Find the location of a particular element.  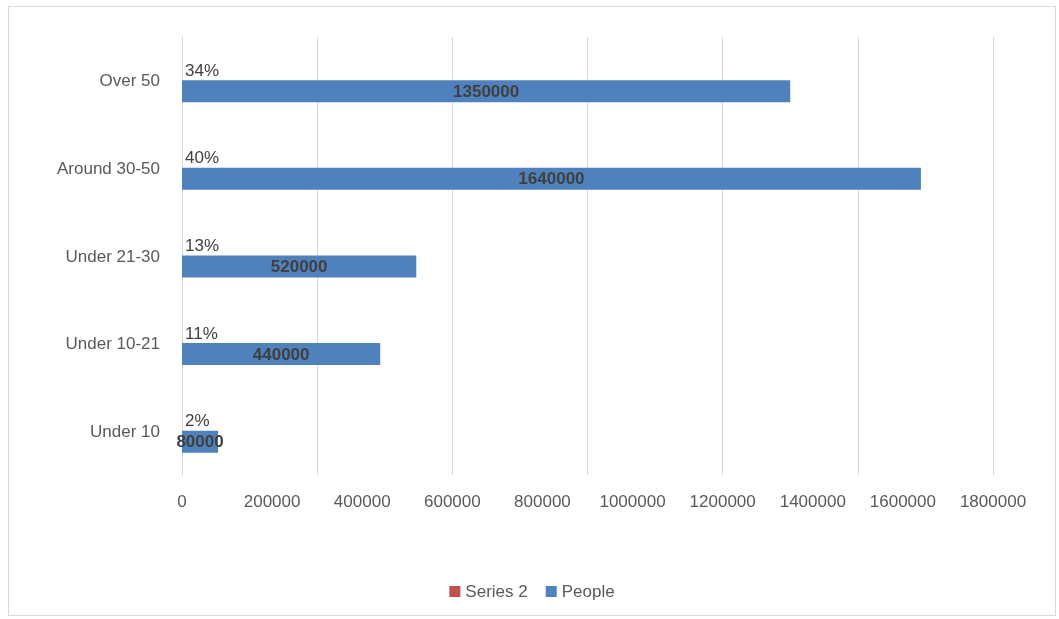

x-tick-label: 1200000 is located at coordinates (722, 501).